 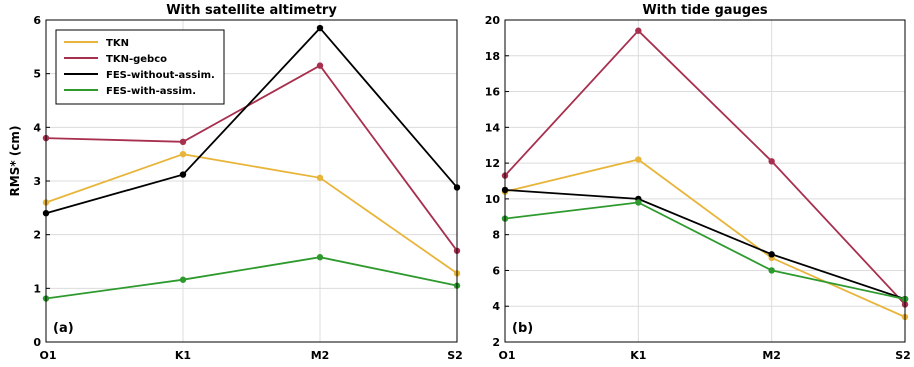 I want to click on y-tick-labels-a: 0 1 2 3 4 5 6, so click(x=41, y=181).